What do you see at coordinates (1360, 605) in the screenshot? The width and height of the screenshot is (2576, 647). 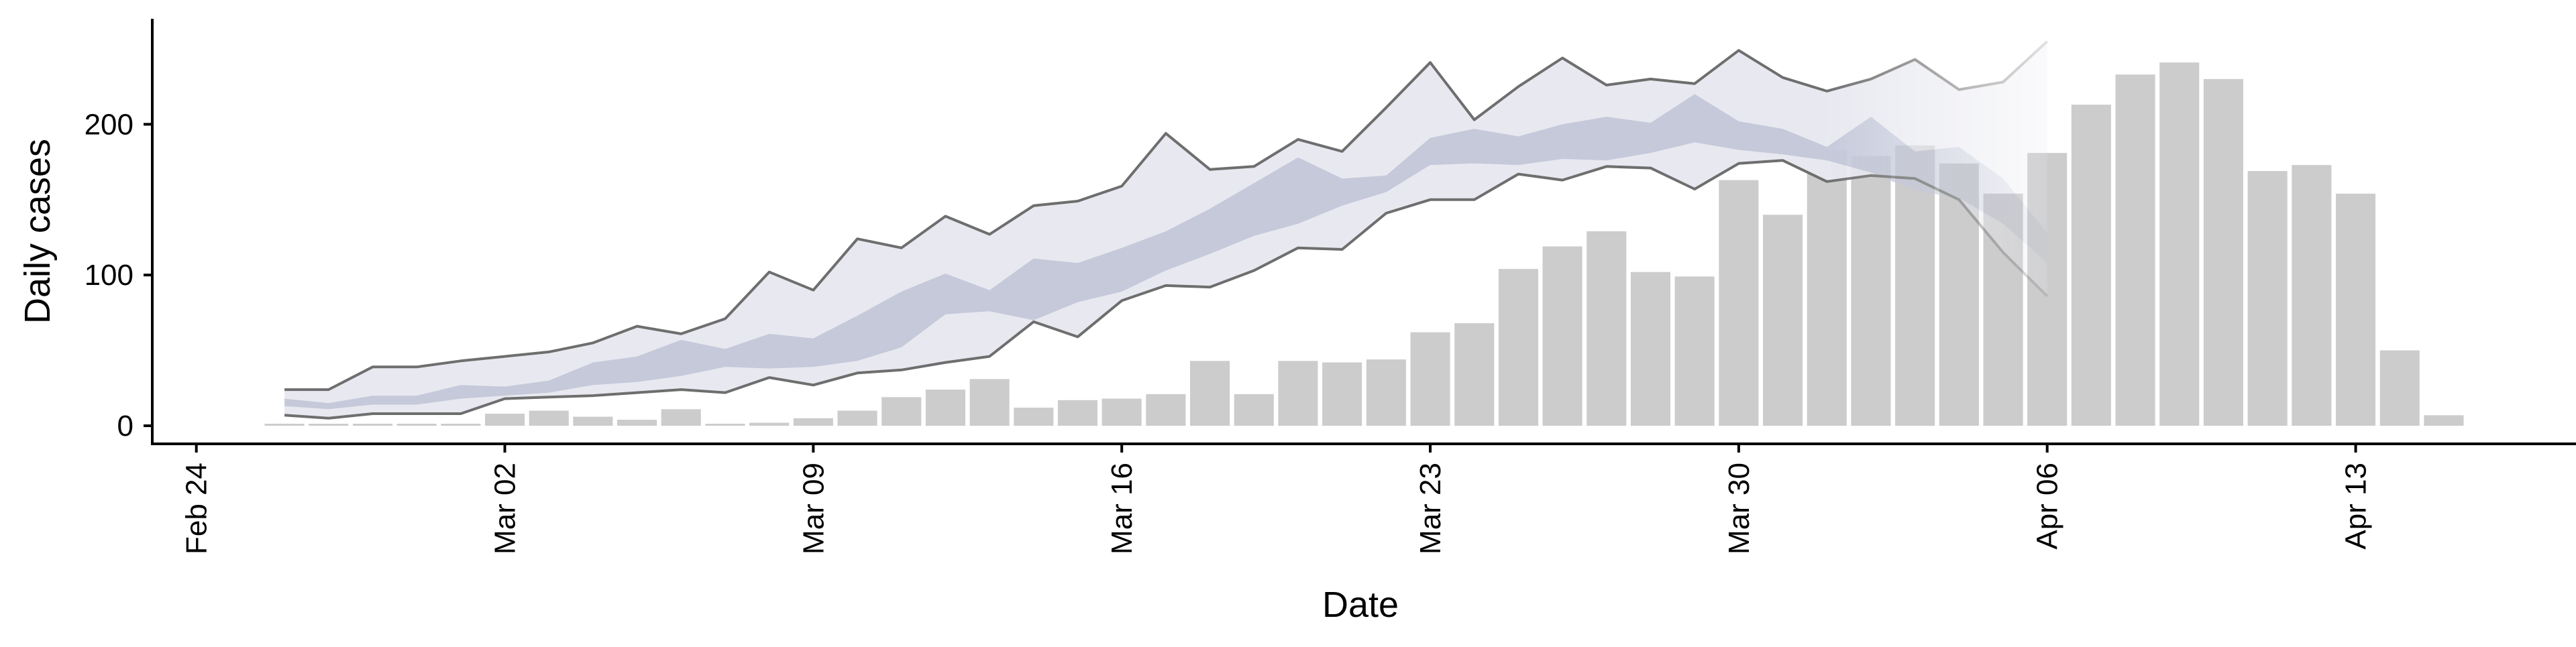 I see `x-axis-title: Date` at bounding box center [1360, 605].